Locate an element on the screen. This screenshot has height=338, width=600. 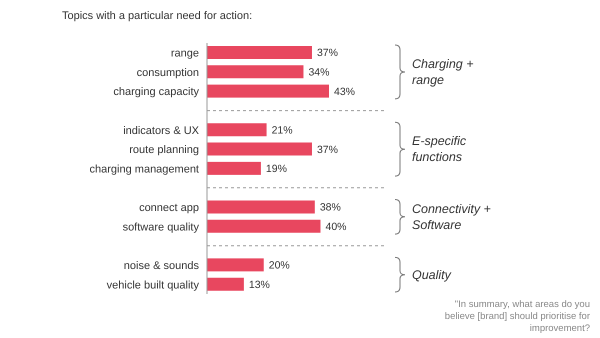
text: Connectivity + Software is located at coordinates (452, 216).